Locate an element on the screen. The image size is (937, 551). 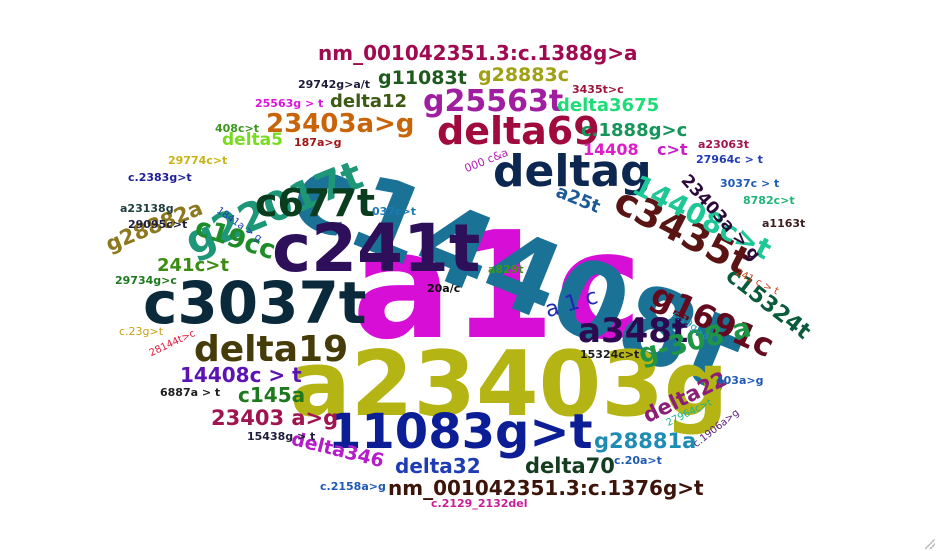
word-23403-space-a-g: 23403 a>g is located at coordinates (275, 418).